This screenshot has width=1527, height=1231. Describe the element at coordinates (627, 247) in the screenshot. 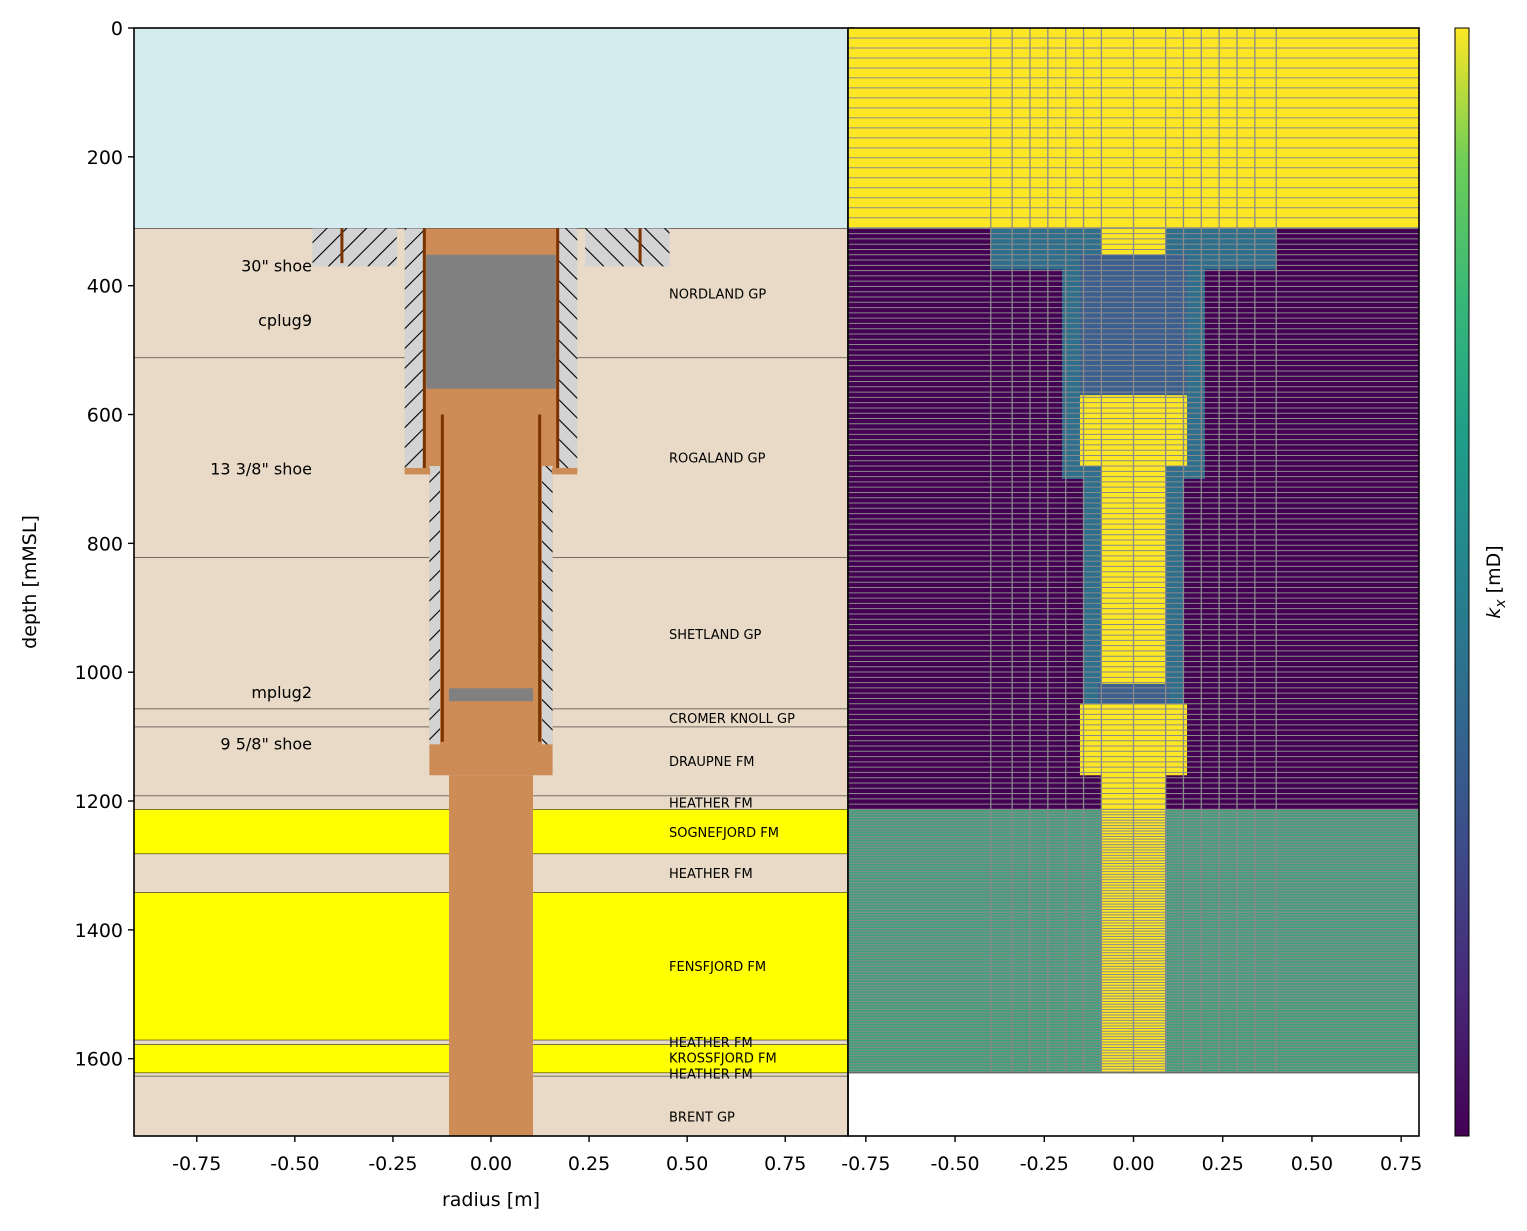

I see `conductor-annulus-right` at that location.